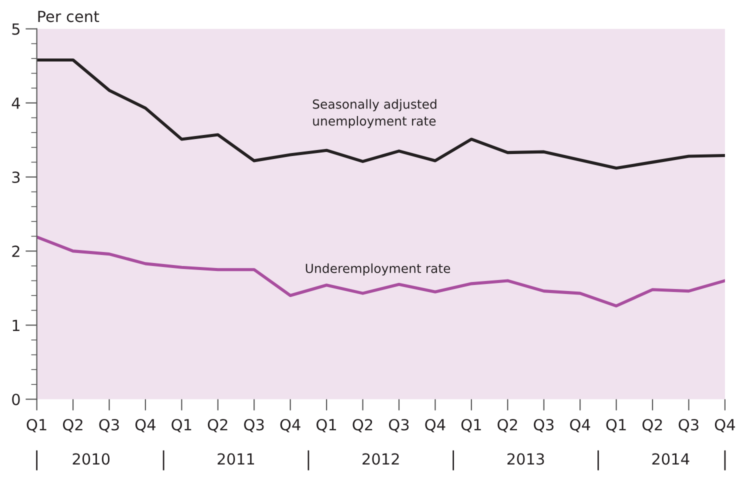 The width and height of the screenshot is (736, 481). I want to click on y-tick-label: 1, so click(16, 325).